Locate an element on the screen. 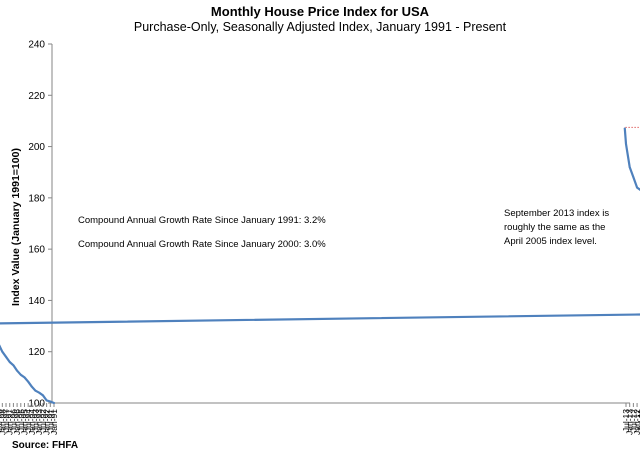  x-tick-label: Jan-95 is located at coordinates (24, 422).